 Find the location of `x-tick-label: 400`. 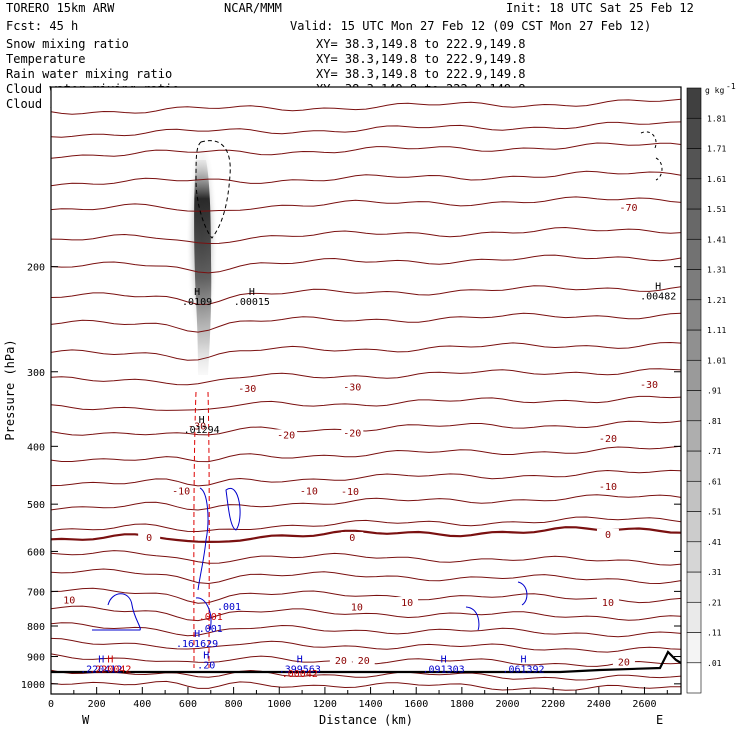

x-tick-label: 400 is located at coordinates (142, 704).